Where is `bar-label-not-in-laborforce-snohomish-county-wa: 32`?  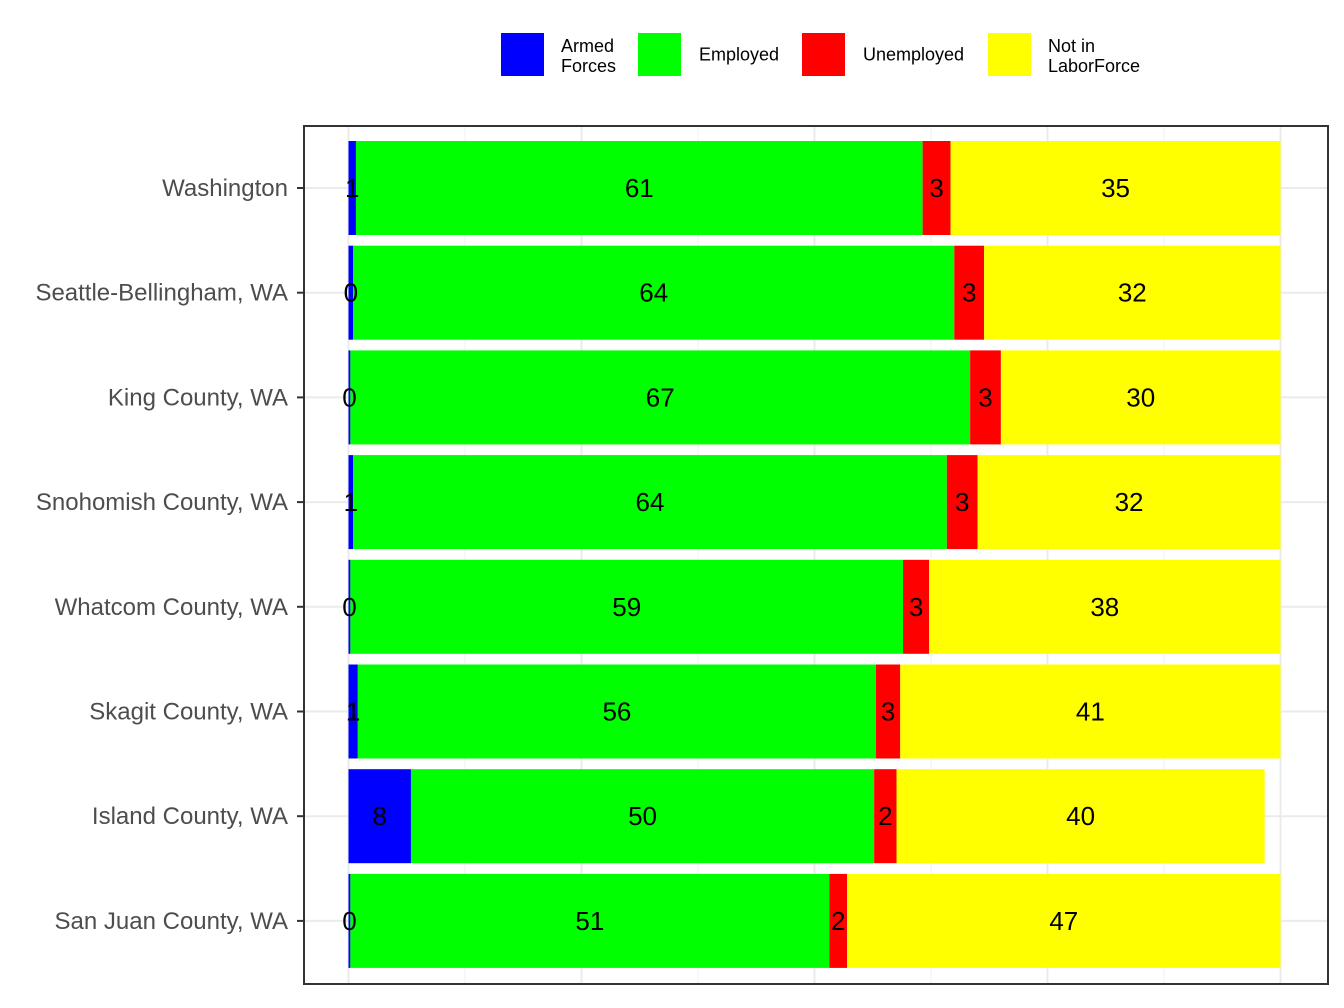 bar-label-not-in-laborforce-snohomish-county-wa: 32 is located at coordinates (1129, 502).